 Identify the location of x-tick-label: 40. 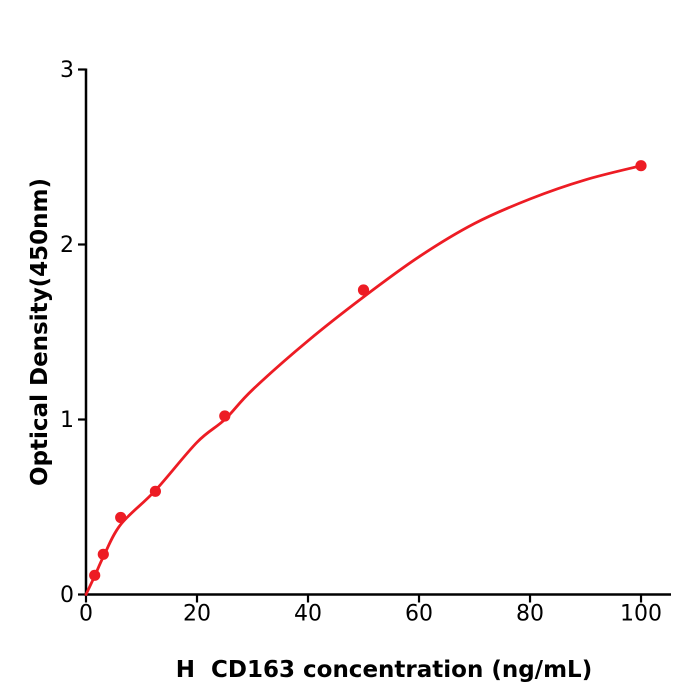
(308, 614).